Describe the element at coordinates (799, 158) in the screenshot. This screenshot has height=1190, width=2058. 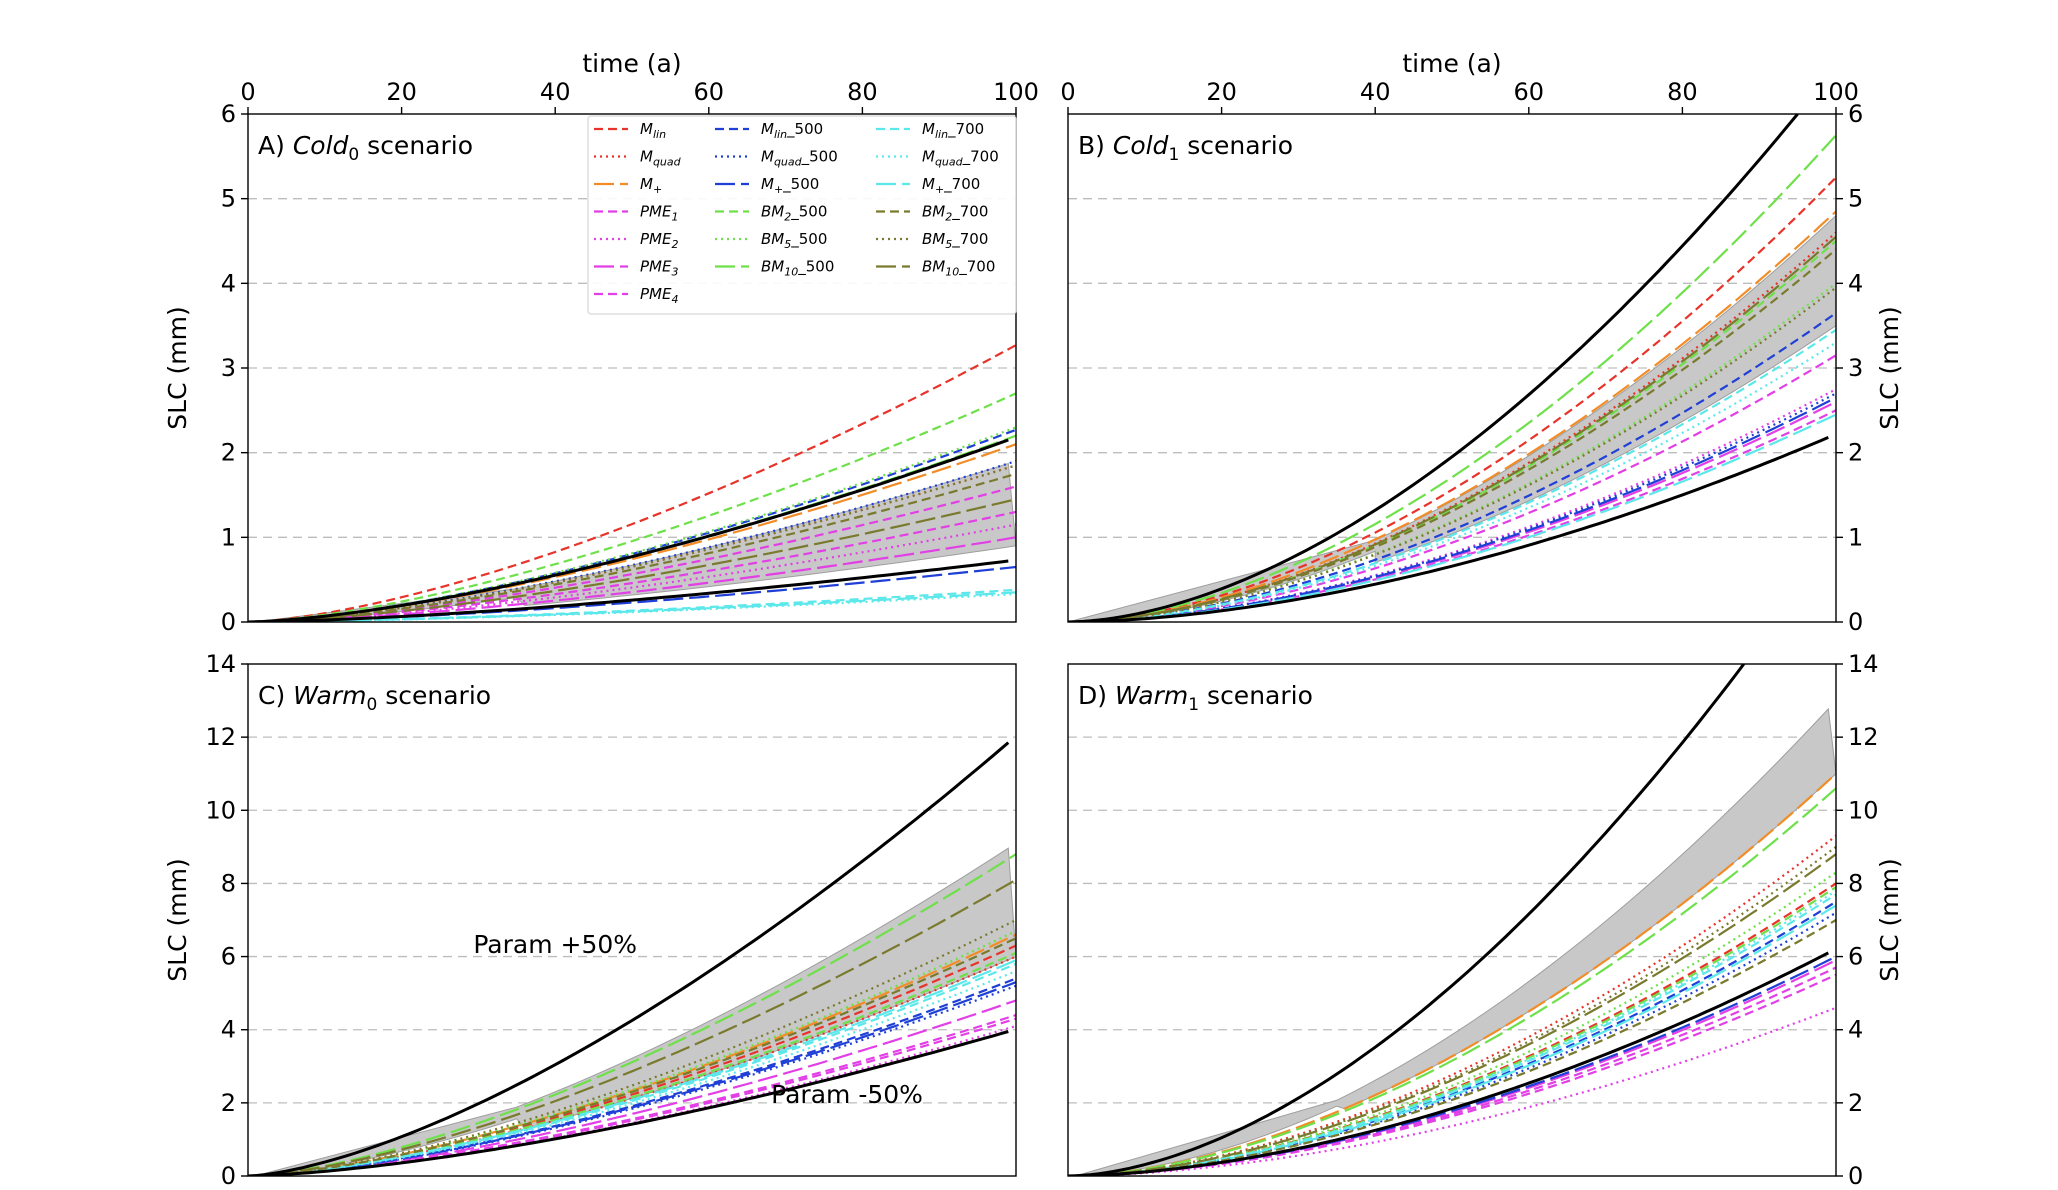
I see `legend-label: Mquad_500` at that location.